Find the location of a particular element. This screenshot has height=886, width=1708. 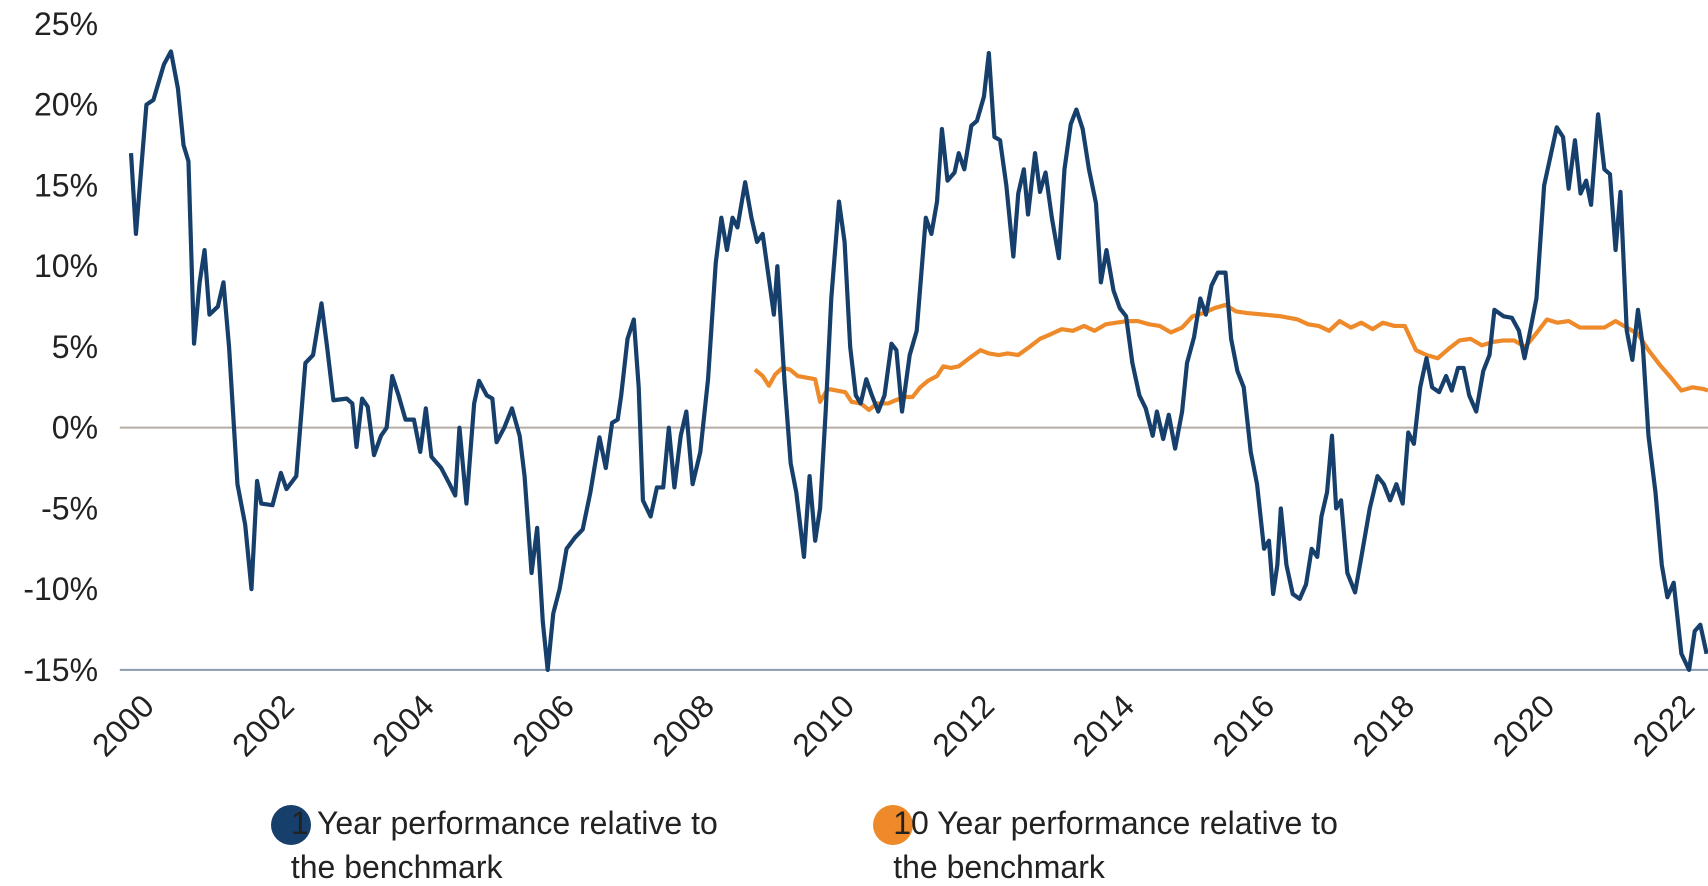

x-tick-label: 2008 is located at coordinates (683, 726).